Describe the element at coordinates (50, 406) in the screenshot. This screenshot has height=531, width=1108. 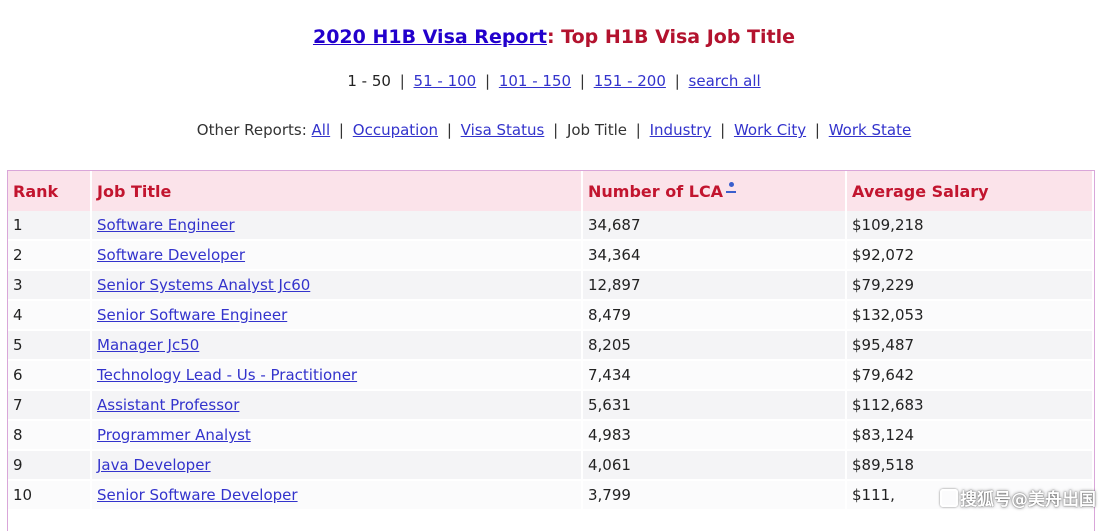
I see `rank-cell: 7` at that location.